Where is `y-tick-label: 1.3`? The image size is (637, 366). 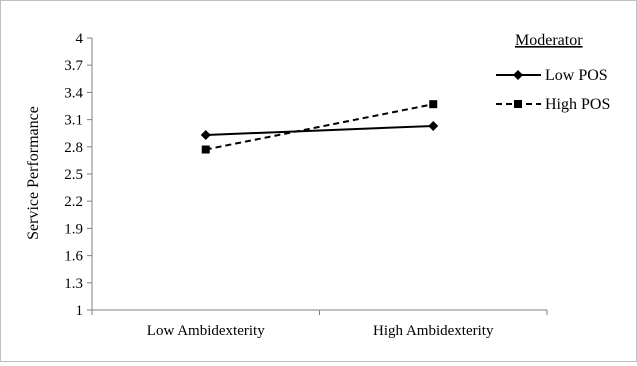
y-tick-label: 1.3 is located at coordinates (73, 284).